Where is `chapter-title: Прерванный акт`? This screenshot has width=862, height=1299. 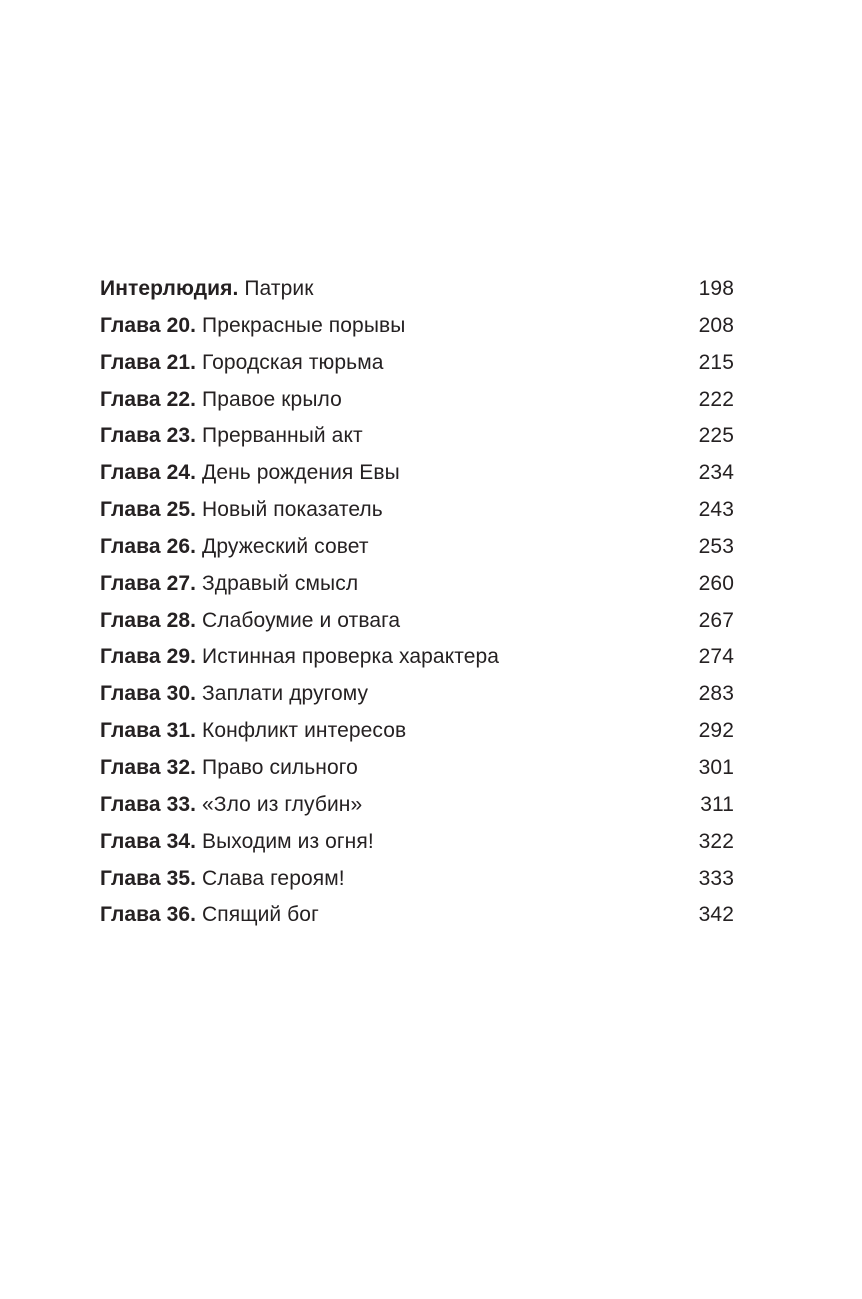 chapter-title: Прерванный акт is located at coordinates (282, 436).